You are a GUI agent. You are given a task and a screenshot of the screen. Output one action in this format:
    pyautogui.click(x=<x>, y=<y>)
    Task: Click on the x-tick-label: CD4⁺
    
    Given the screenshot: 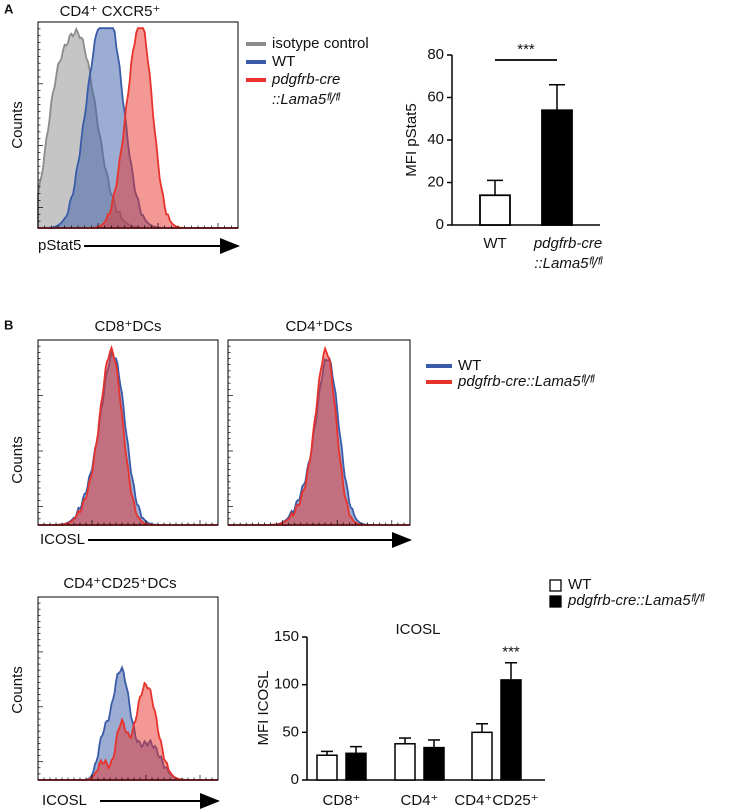 What is the action you would take?
    pyautogui.click(x=420, y=800)
    